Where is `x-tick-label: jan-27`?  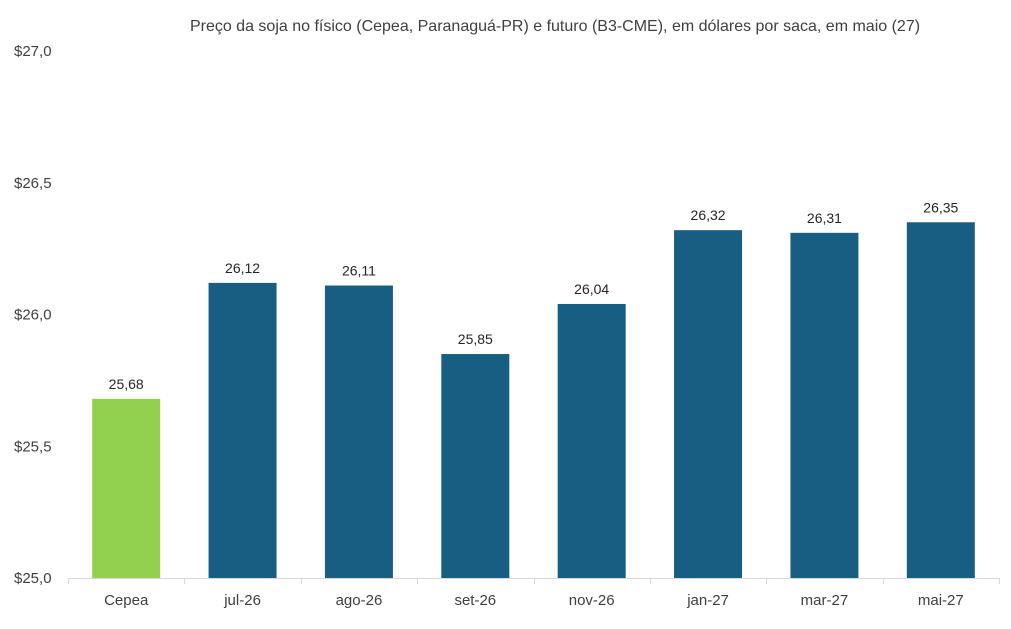 x-tick-label: jan-27 is located at coordinates (707, 600).